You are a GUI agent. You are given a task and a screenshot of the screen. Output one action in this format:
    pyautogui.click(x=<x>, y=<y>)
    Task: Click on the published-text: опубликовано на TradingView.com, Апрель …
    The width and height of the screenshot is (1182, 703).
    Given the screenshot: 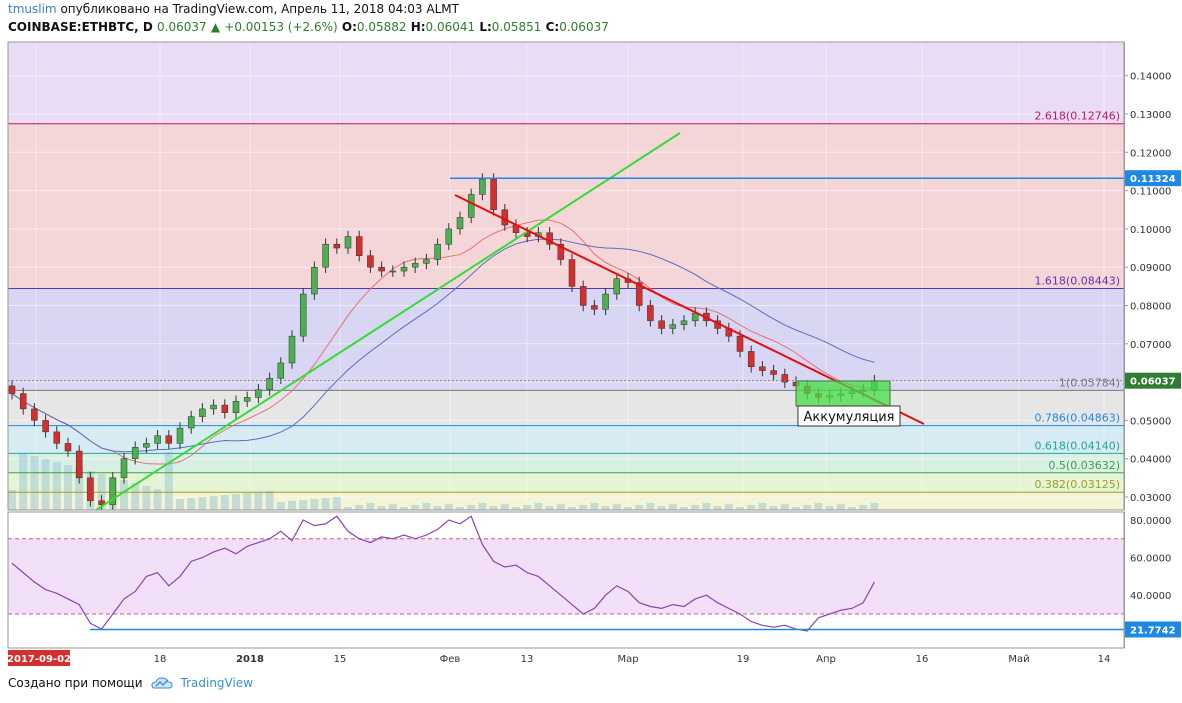 What is the action you would take?
    pyautogui.click(x=259, y=9)
    